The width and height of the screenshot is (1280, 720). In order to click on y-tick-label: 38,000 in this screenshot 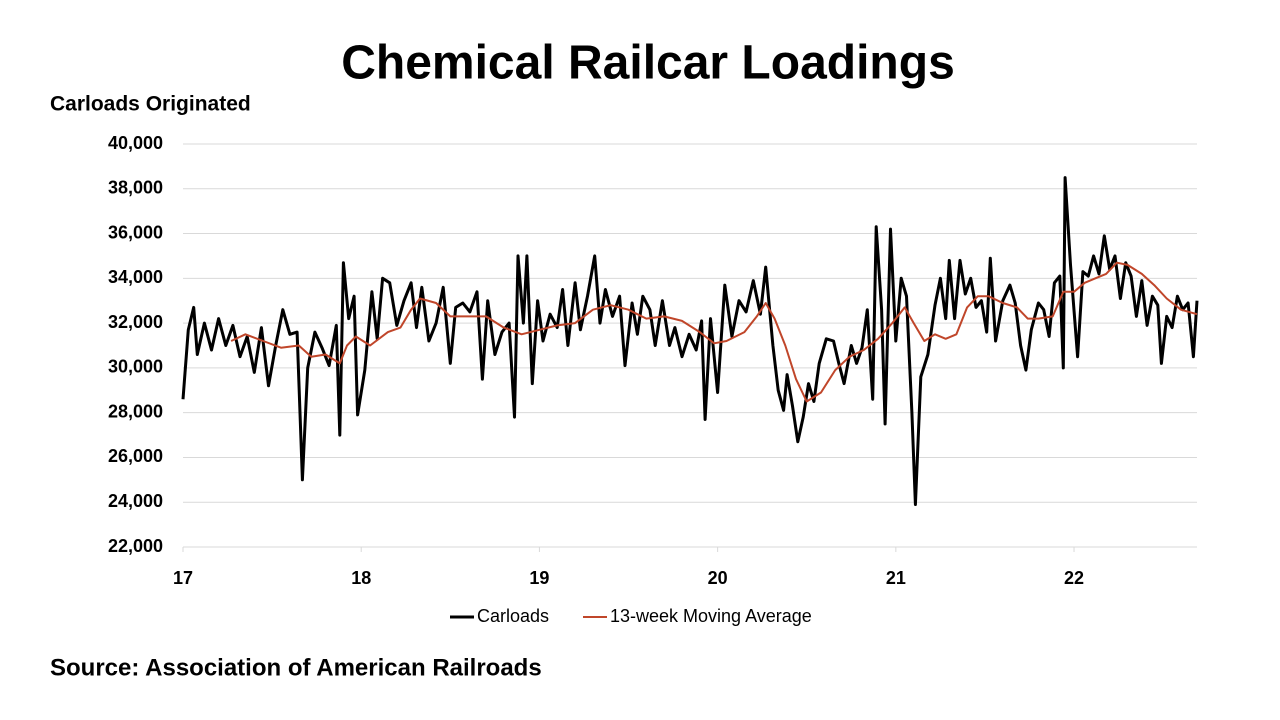, I will do `click(135, 188)`.